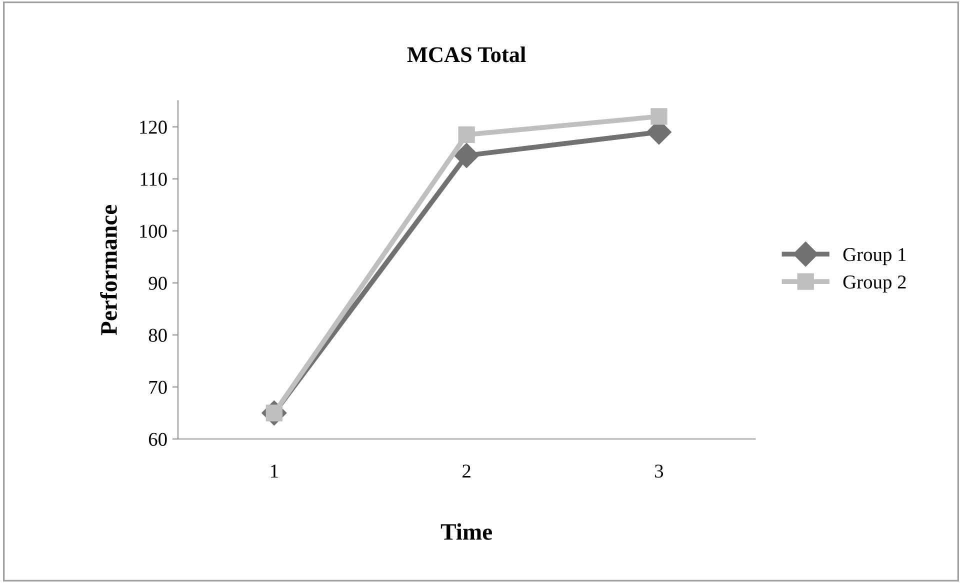  I want to click on y-tick-label: 70, so click(158, 387).